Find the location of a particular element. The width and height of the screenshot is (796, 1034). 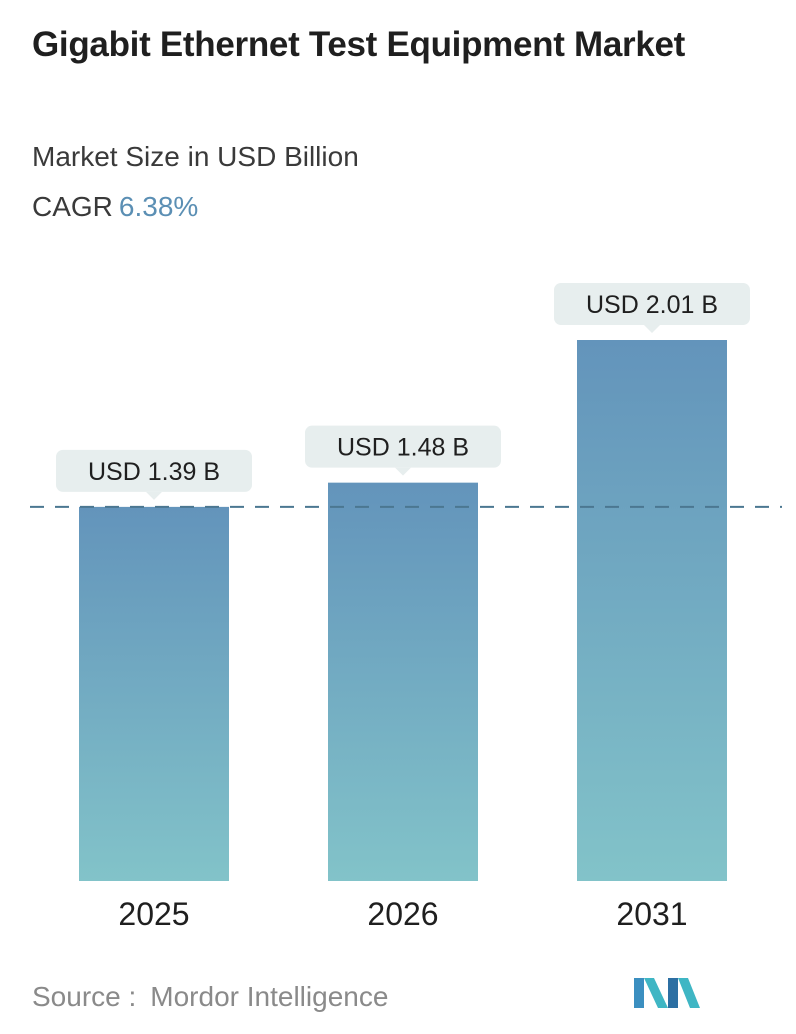

data-label-bubble-2031 is located at coordinates (652, 304).